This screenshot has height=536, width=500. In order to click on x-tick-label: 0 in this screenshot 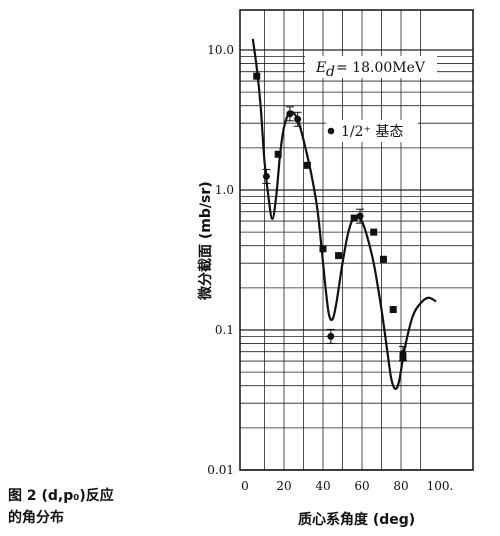, I will do `click(245, 486)`.